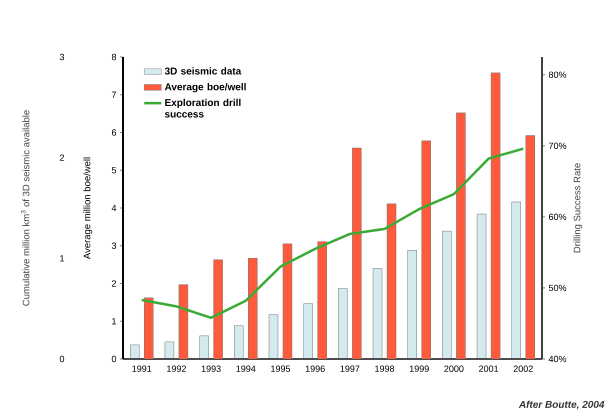 The width and height of the screenshot is (616, 417). I want to click on x-tick-label: 1991, so click(142, 369).